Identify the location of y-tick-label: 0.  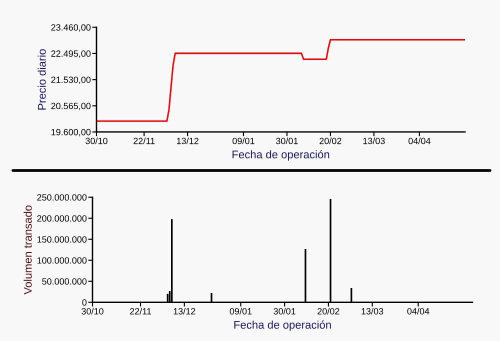
(84, 302).